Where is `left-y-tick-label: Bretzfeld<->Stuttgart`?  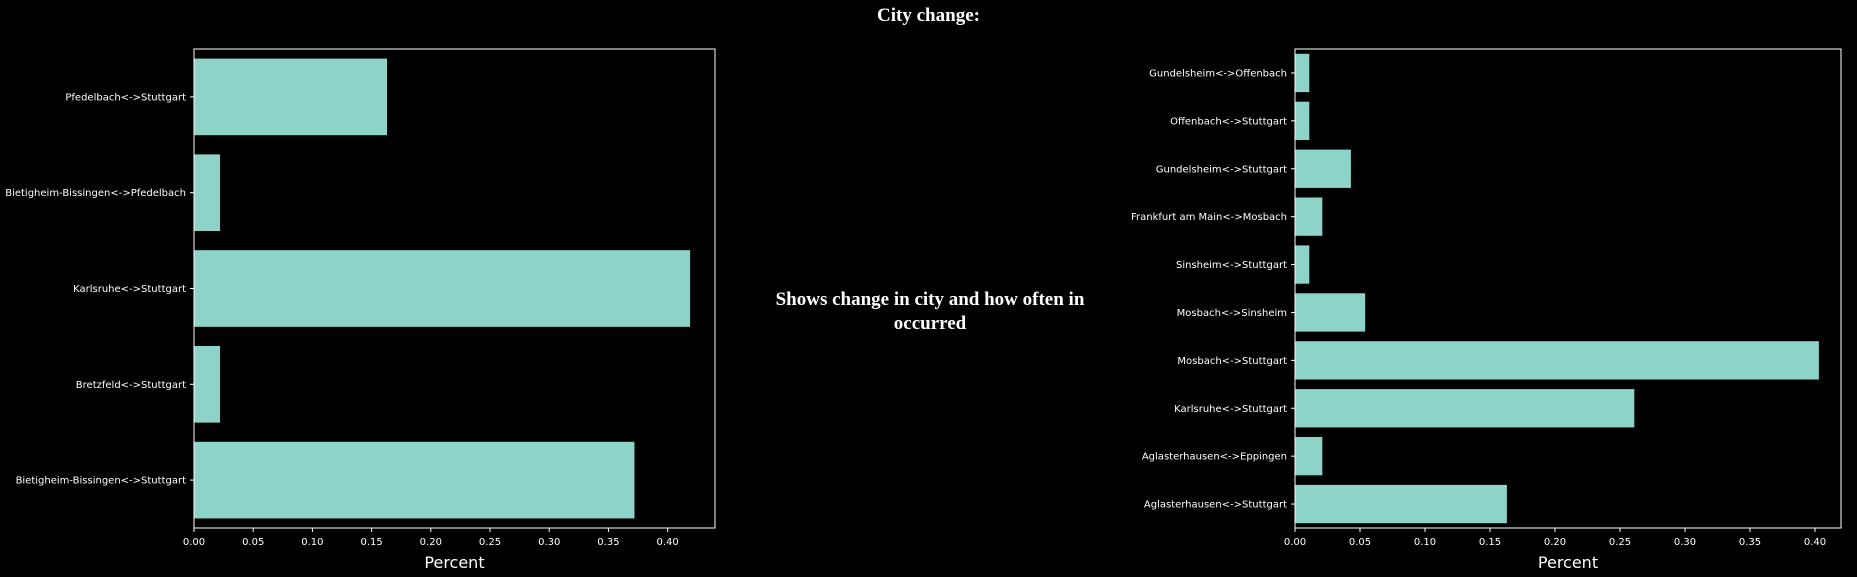 left-y-tick-label: Bretzfeld<->Stuttgart is located at coordinates (131, 385).